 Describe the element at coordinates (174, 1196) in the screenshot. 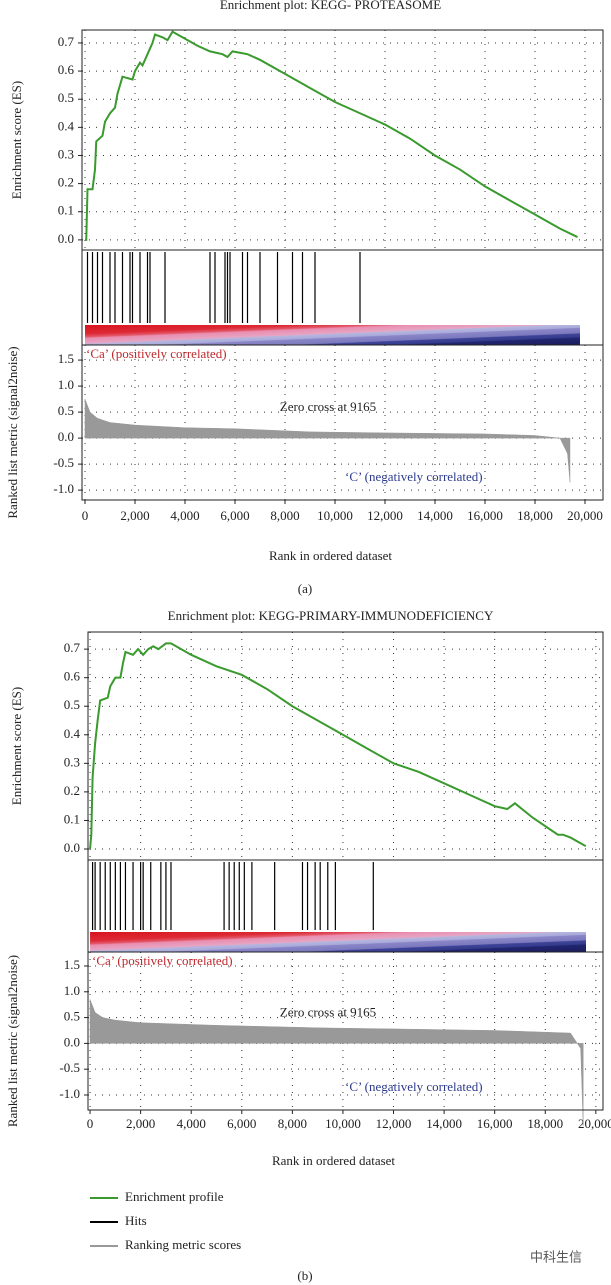

I see `legend-label: Enrichment profile` at that location.